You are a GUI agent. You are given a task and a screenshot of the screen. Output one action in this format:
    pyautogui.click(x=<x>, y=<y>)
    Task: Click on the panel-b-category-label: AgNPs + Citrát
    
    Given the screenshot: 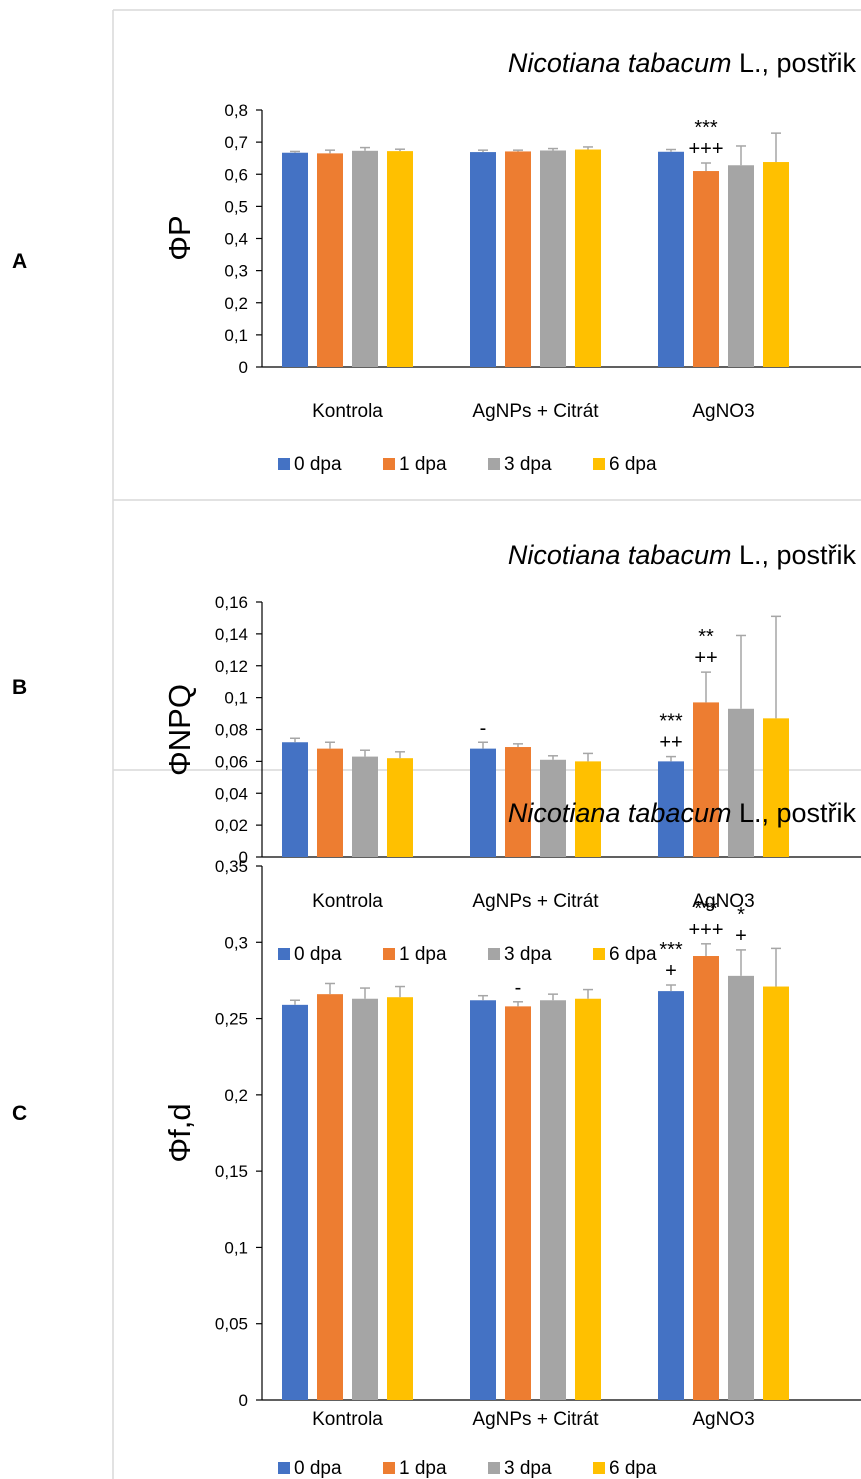 What is the action you would take?
    pyautogui.click(x=535, y=901)
    